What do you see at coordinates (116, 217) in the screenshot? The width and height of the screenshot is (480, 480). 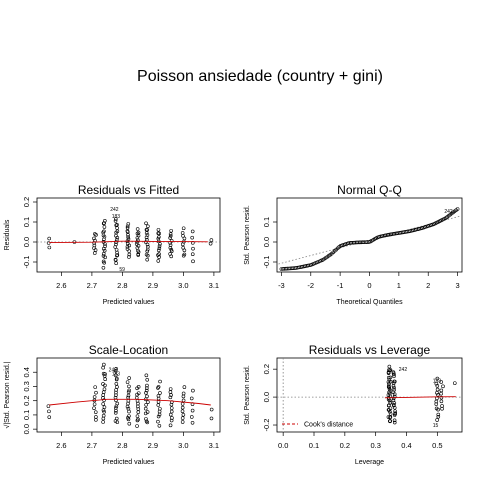 I see `rvf-point-label: 183` at bounding box center [116, 217].